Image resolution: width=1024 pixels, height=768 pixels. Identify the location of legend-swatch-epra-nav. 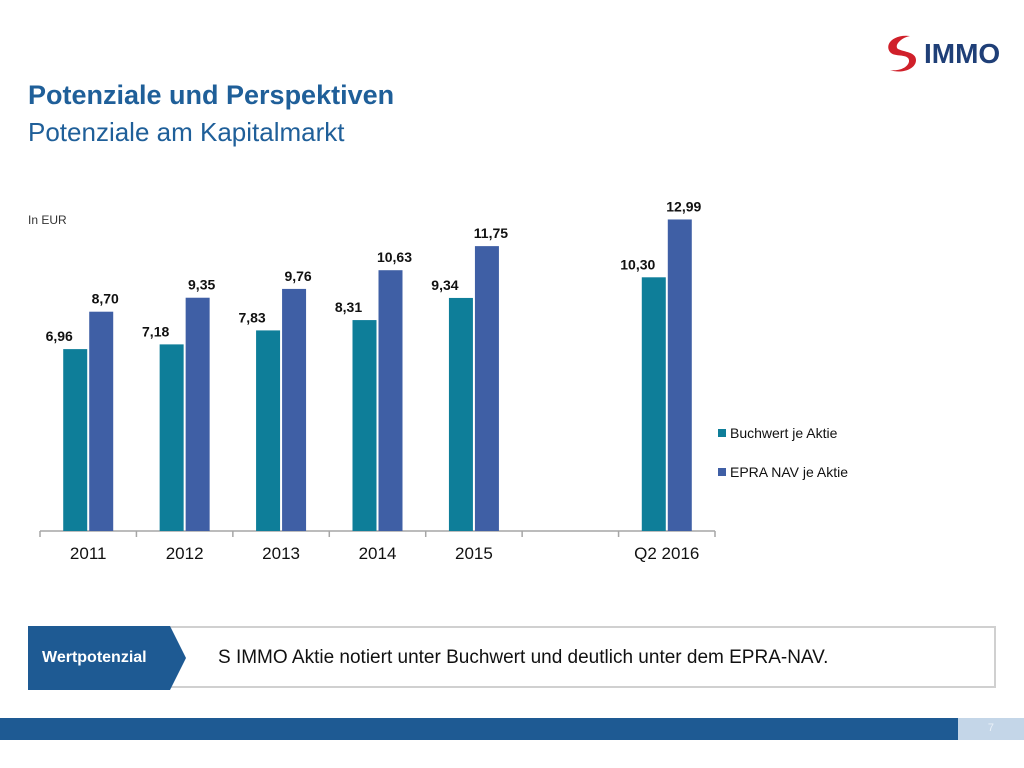
(722, 472).